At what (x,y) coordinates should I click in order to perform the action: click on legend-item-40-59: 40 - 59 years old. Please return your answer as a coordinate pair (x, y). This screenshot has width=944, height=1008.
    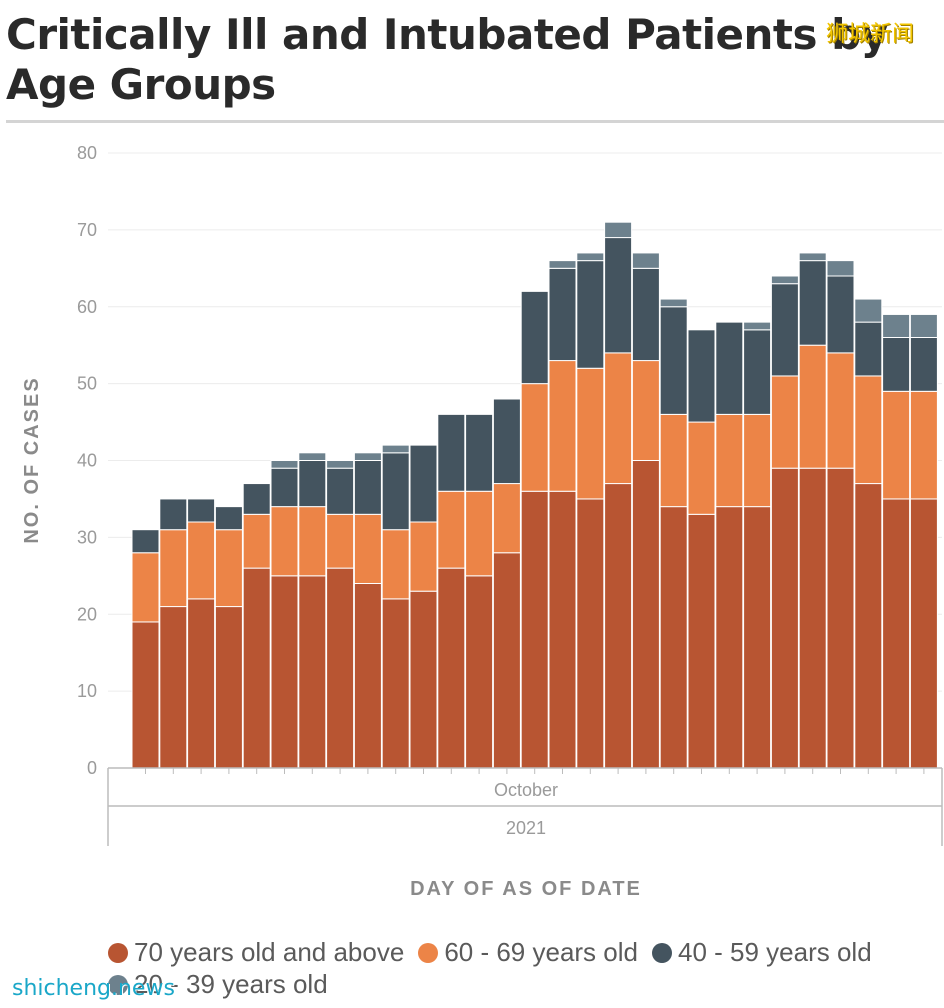
    Looking at the image, I should click on (761, 952).